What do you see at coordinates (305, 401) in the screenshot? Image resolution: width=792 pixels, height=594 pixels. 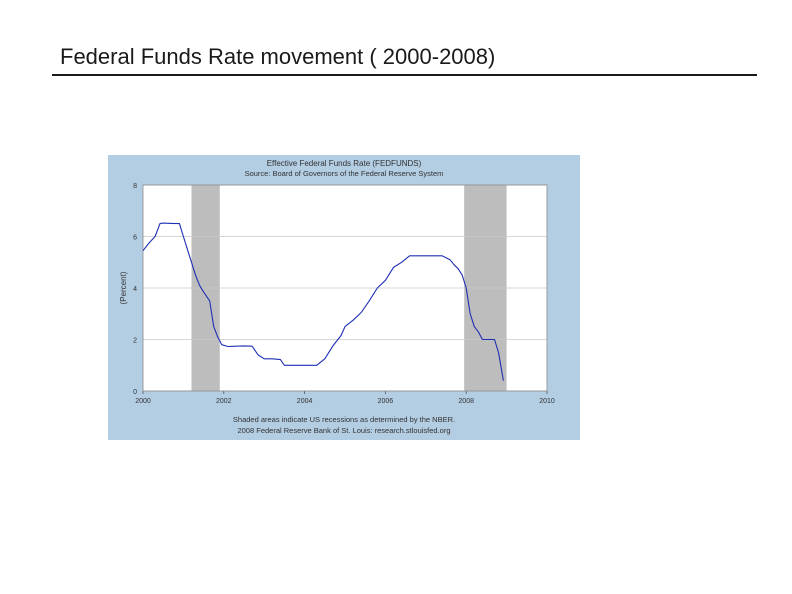 I see `x-tick-label-2004: 2004` at bounding box center [305, 401].